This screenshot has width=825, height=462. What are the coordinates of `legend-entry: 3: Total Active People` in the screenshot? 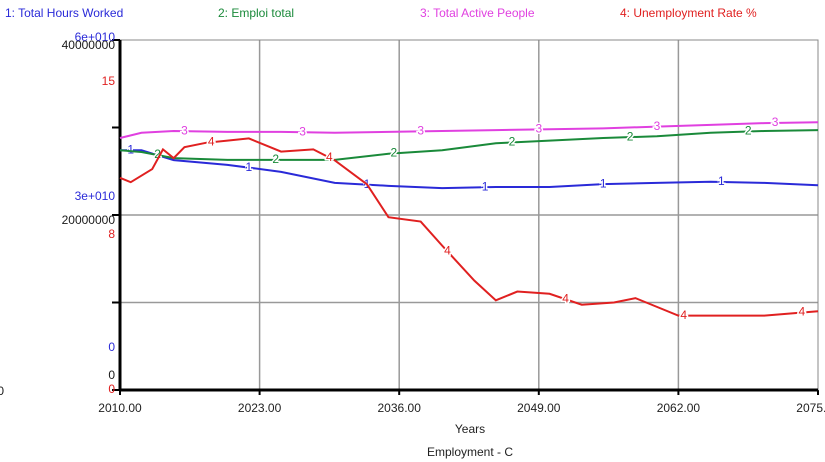 It's located at (477, 13).